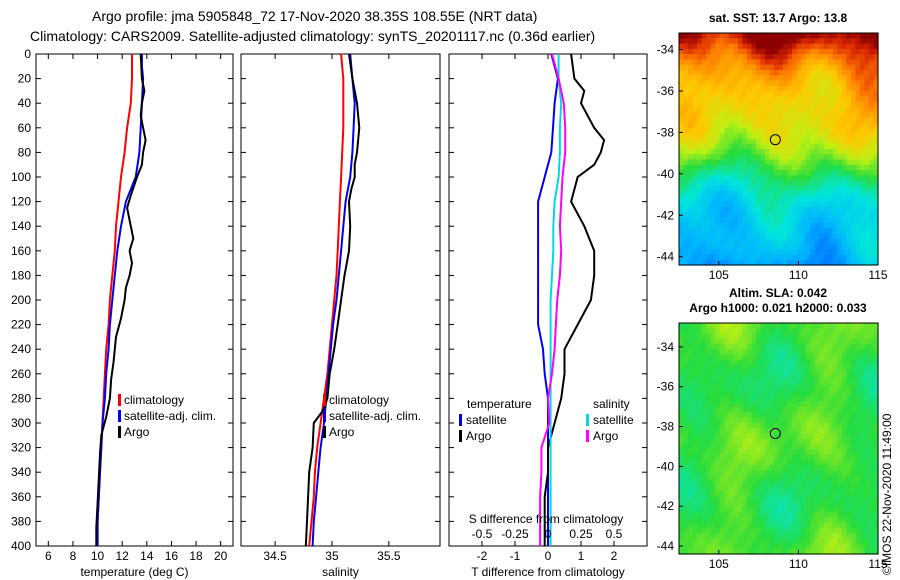 Image resolution: width=900 pixels, height=580 pixels. I want to click on legend-swatch-climatology, so click(119, 400).